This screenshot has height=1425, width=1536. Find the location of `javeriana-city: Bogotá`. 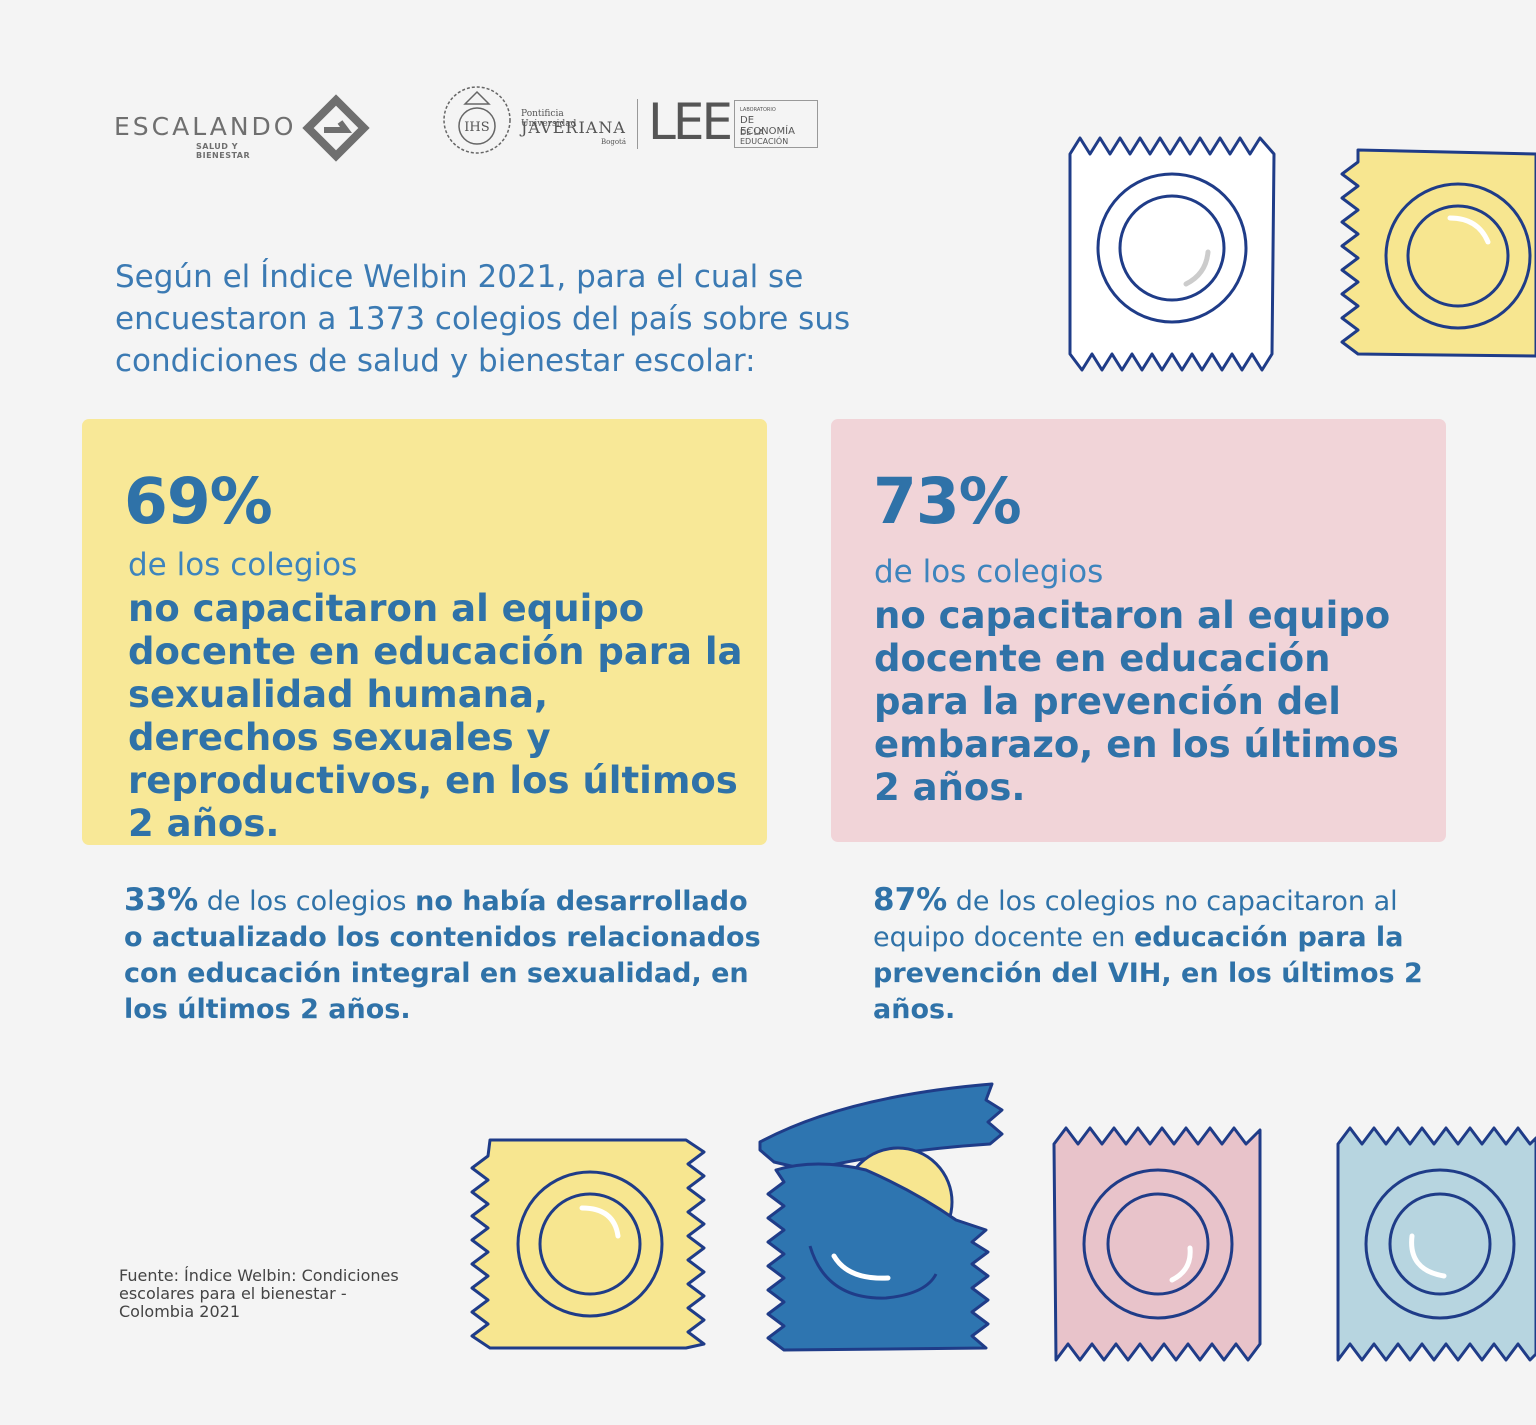

javeriana-city: Bogotá is located at coordinates (614, 142).